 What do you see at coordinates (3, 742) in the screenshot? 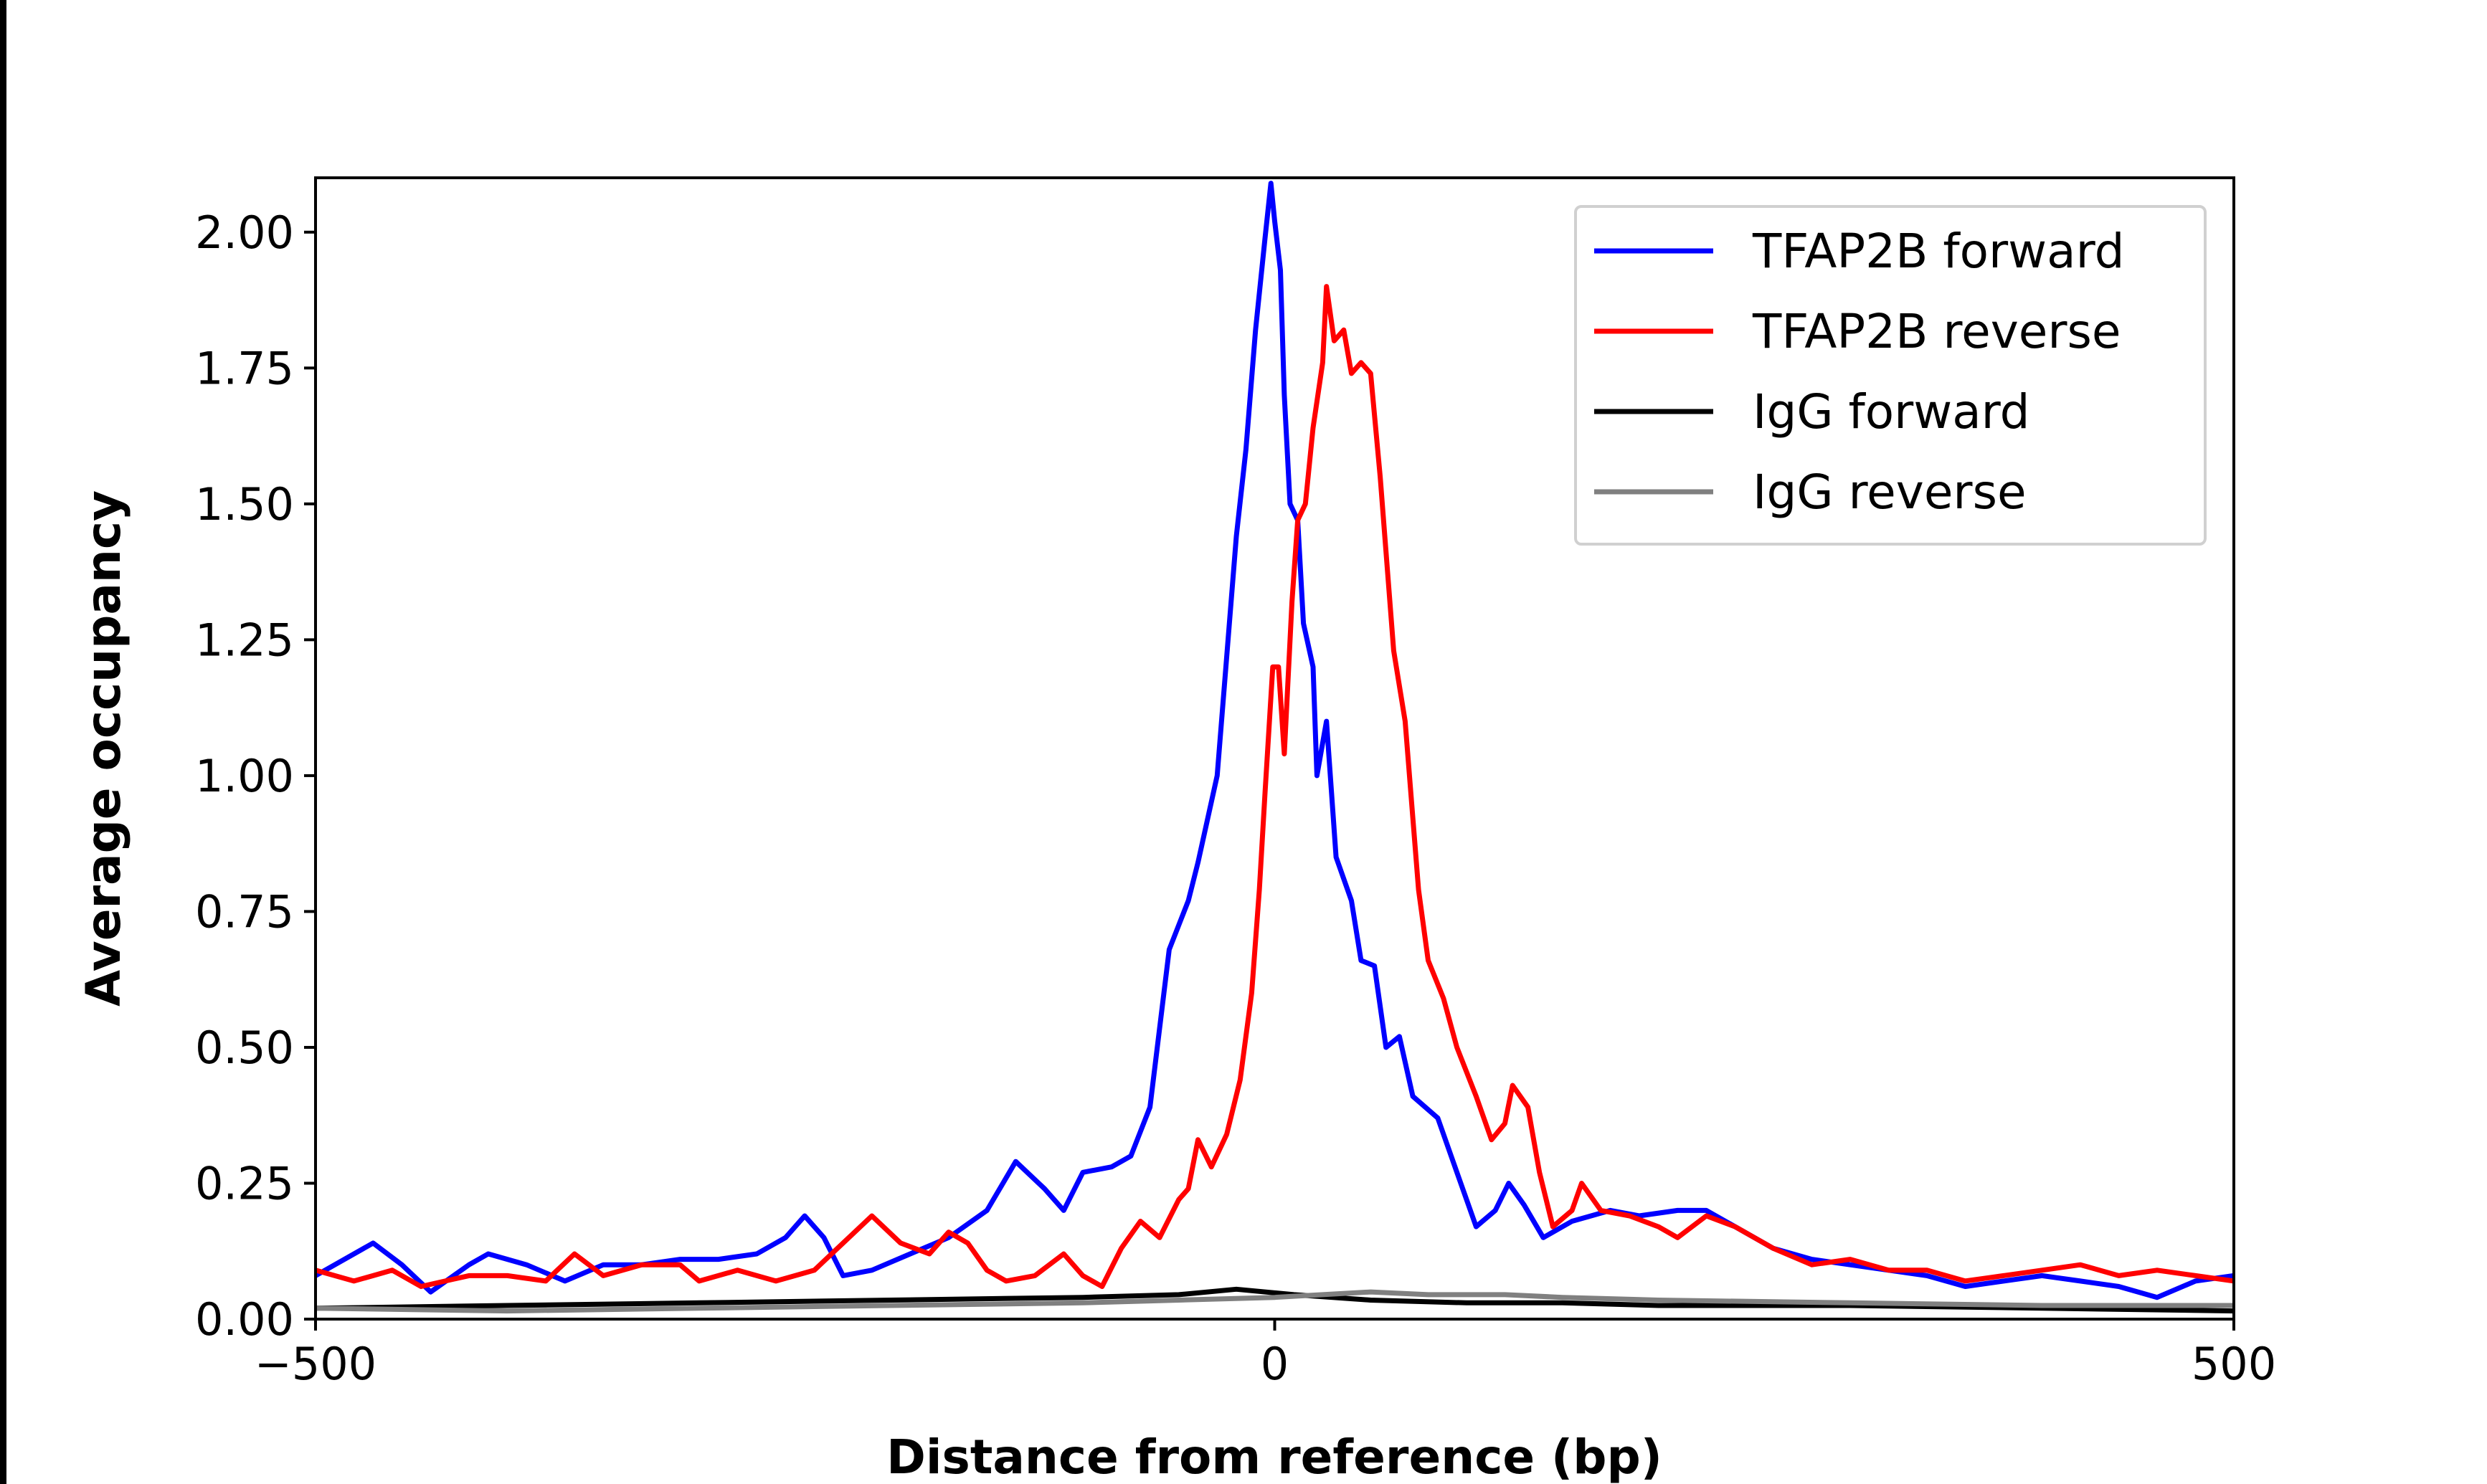
I see `left-border` at bounding box center [3, 742].